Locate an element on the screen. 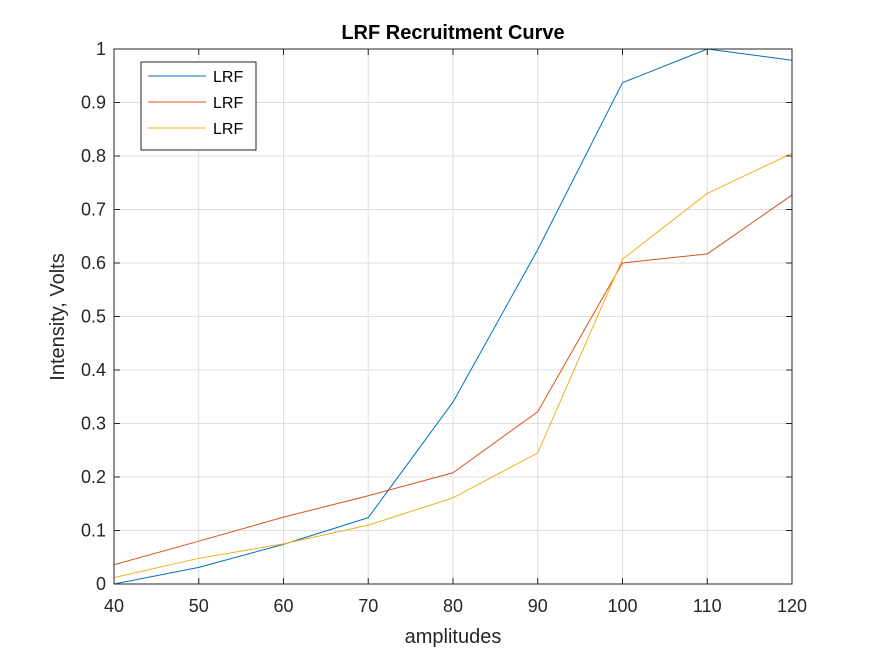  x-tick-label: 100 is located at coordinates (622, 606).